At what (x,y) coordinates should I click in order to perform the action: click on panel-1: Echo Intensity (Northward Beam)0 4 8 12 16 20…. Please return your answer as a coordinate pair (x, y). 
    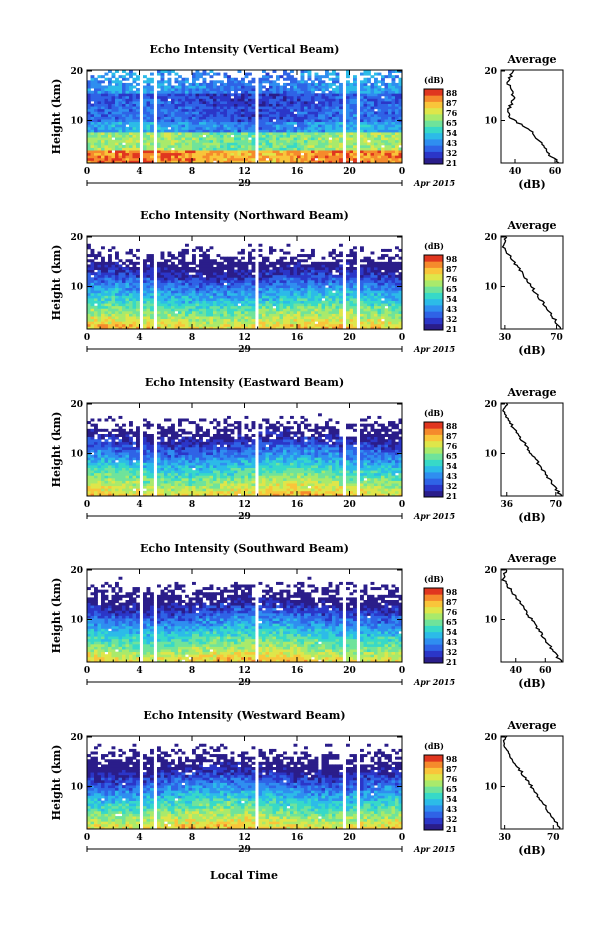
    Looking at the image, I should click on (307, 283).